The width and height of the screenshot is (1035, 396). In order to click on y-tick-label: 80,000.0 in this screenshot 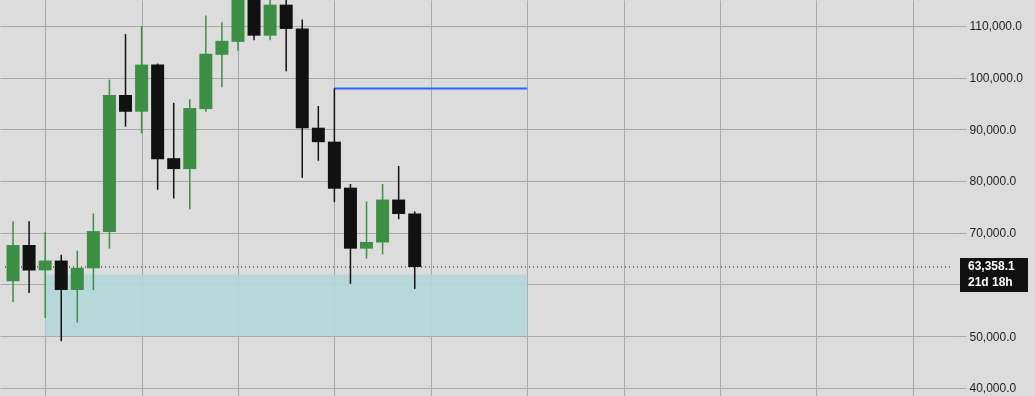, I will do `click(993, 181)`.